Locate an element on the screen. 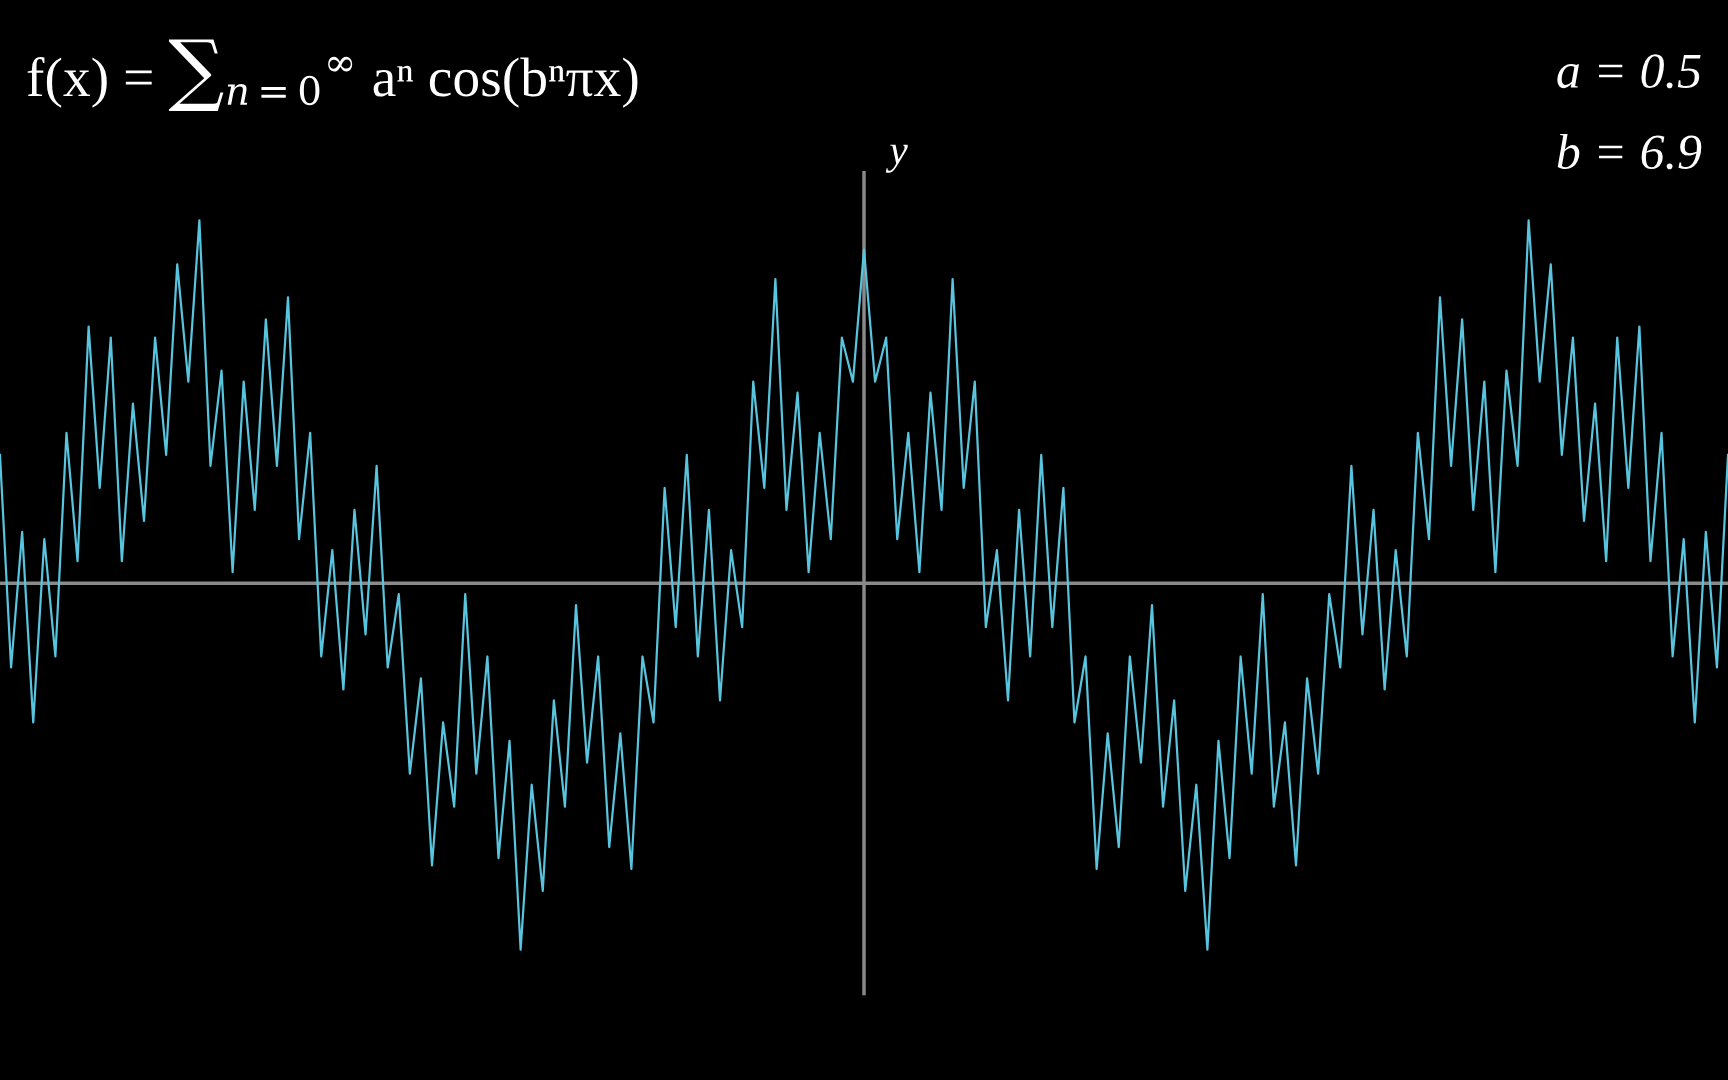  text: a = 0.5 is located at coordinates (1629, 71).